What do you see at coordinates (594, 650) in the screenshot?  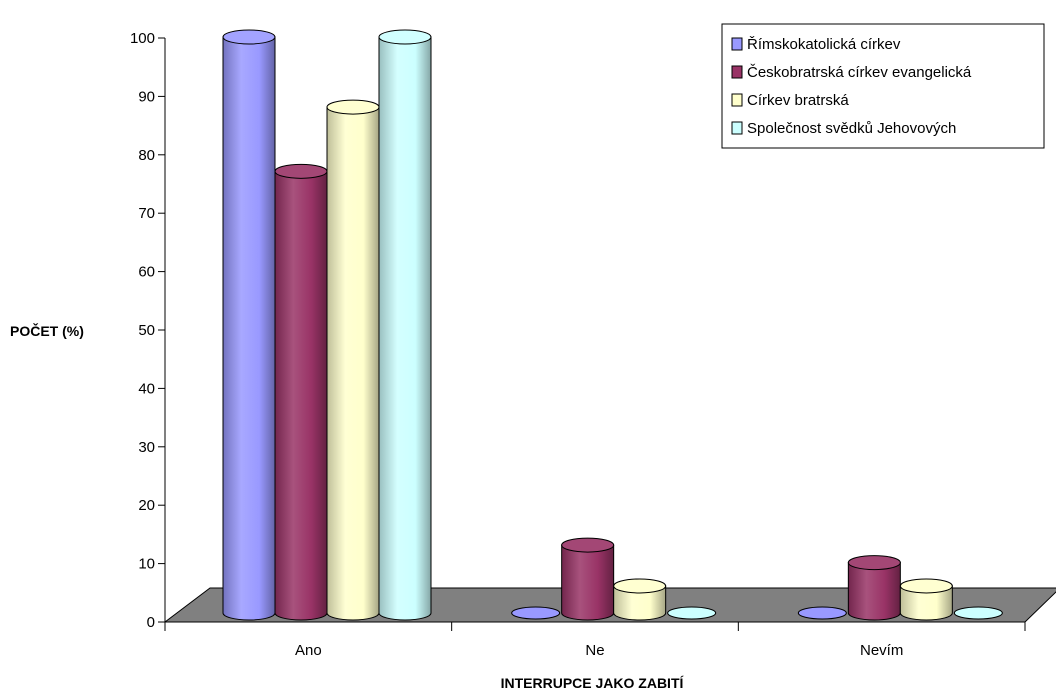 I see `x-tick-label: Ne` at bounding box center [594, 650].